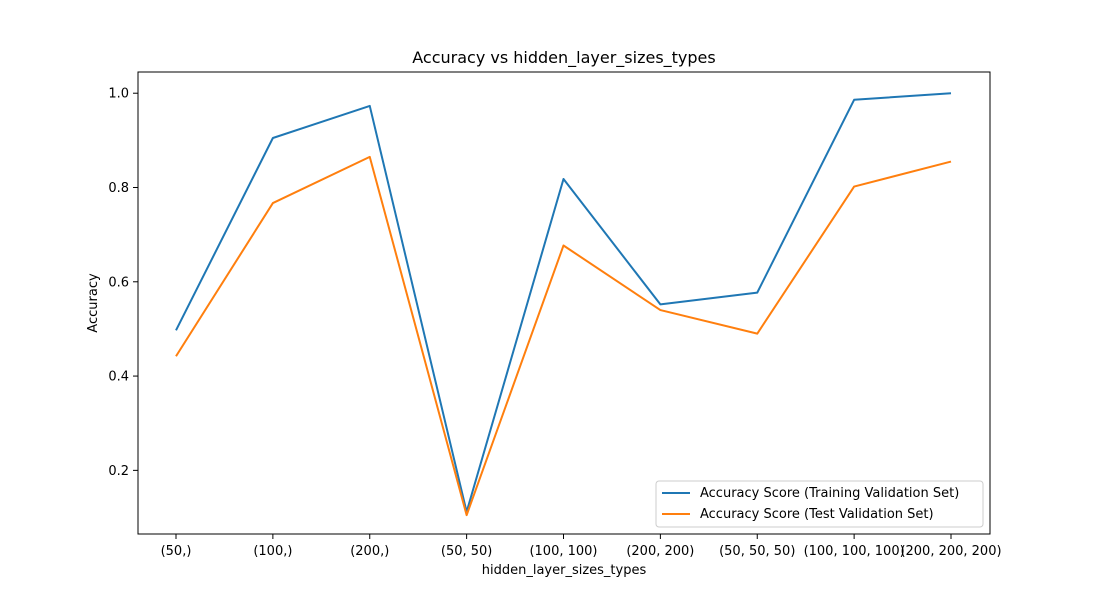 The height and width of the screenshot is (600, 1100). Describe the element at coordinates (118, 94) in the screenshot. I see `y-tick-label: 1.0` at that location.